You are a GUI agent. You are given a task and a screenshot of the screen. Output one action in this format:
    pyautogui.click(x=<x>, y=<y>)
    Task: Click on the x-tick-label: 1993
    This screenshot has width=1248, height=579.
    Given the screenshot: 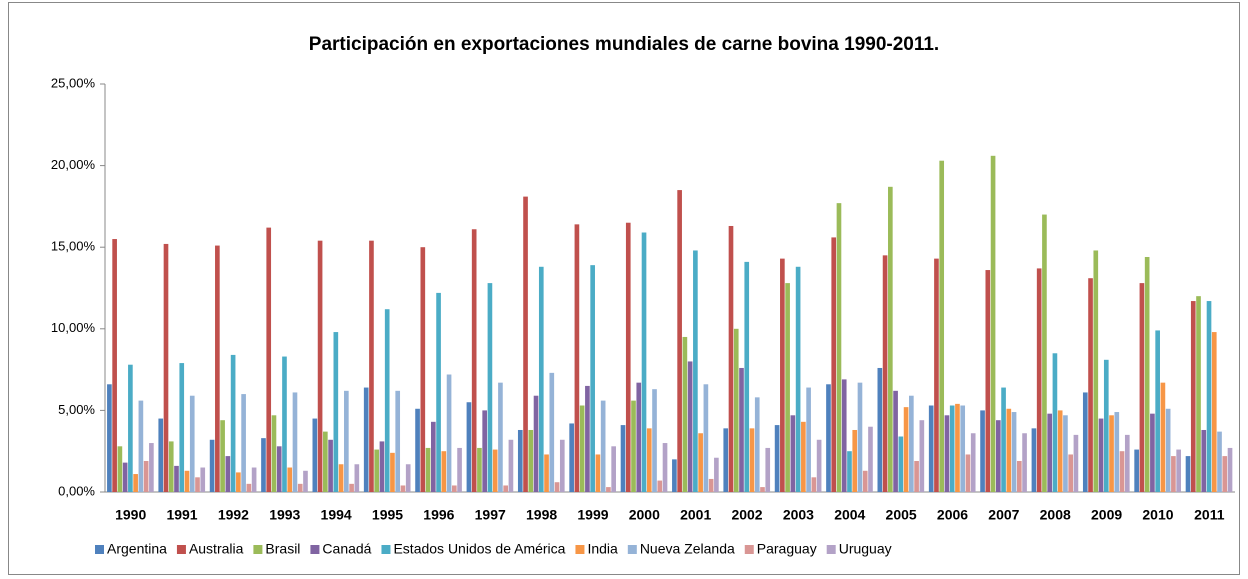 What is the action you would take?
    pyautogui.click(x=284, y=515)
    